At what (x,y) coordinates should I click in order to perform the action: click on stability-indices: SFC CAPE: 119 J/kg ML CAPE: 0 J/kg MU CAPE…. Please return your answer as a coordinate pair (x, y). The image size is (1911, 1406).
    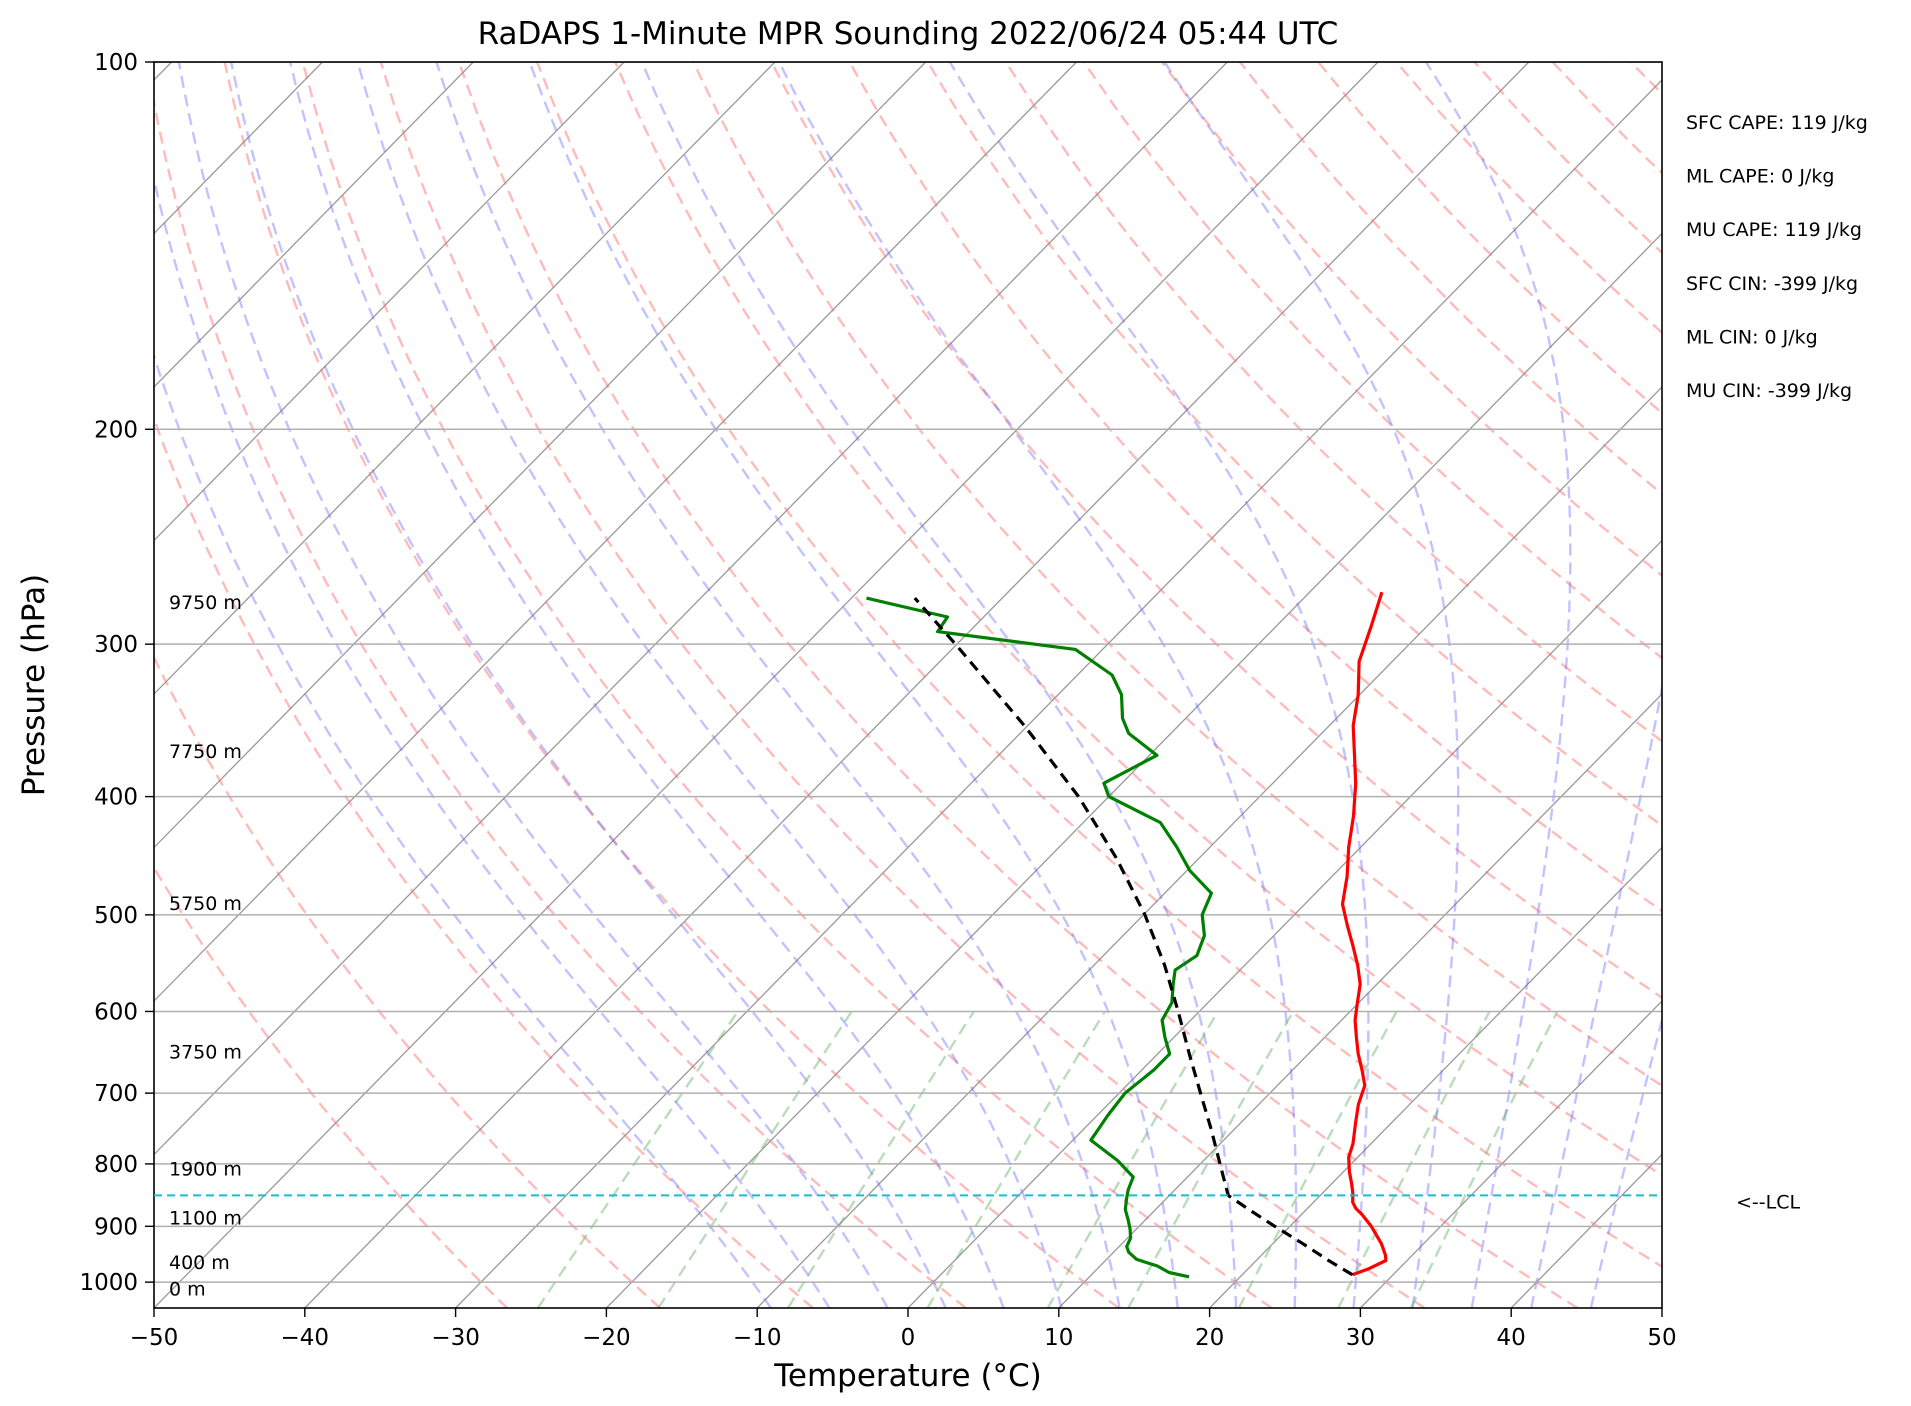
    Looking at the image, I should click on (1777, 257).